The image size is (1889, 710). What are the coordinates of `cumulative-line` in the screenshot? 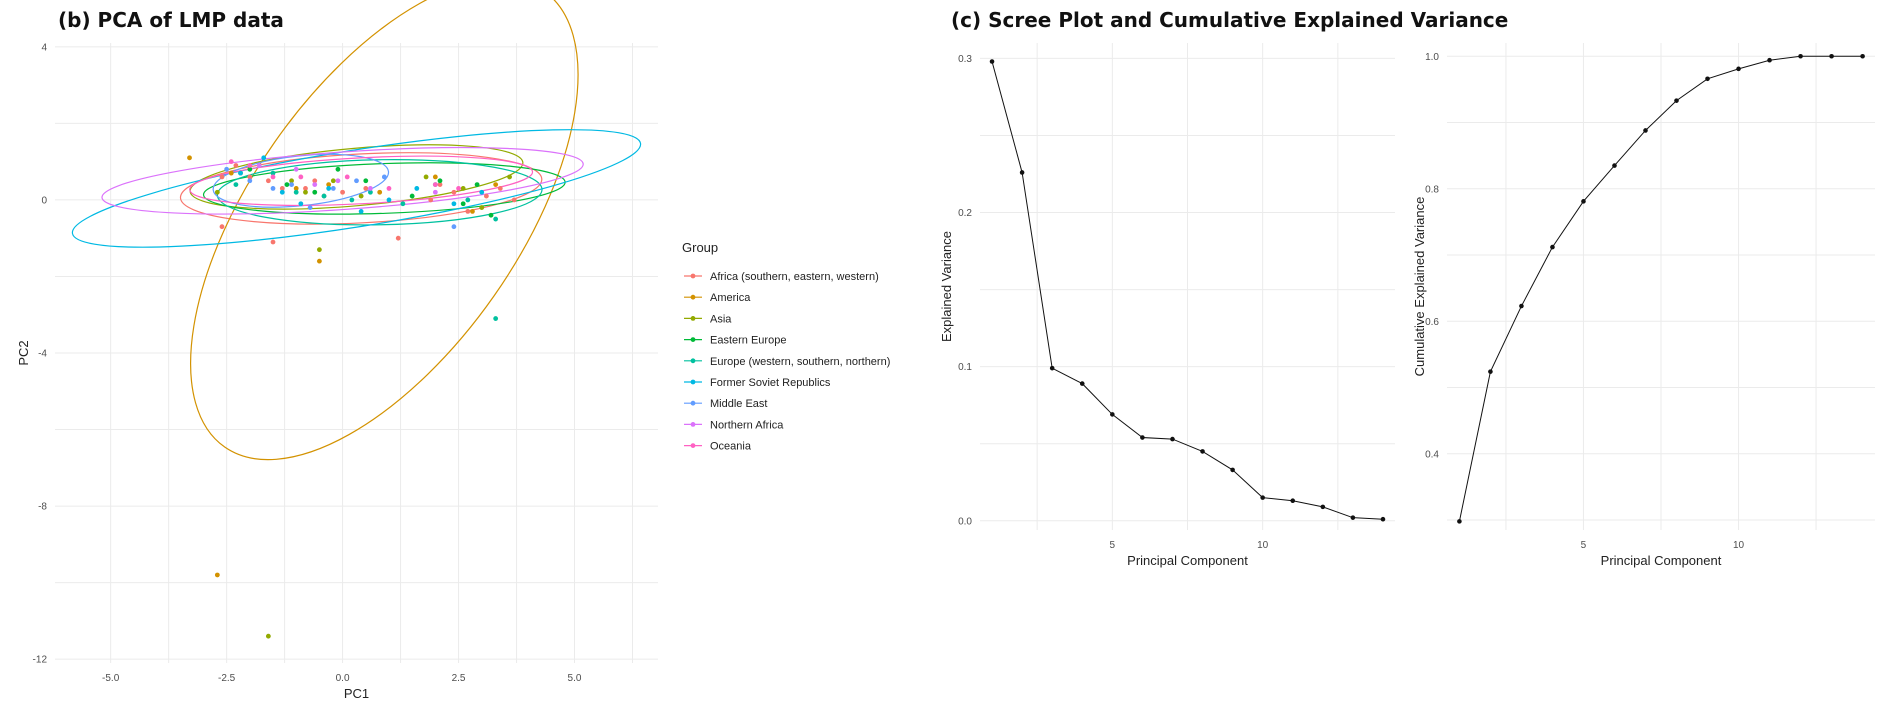 It's located at (1660, 288).